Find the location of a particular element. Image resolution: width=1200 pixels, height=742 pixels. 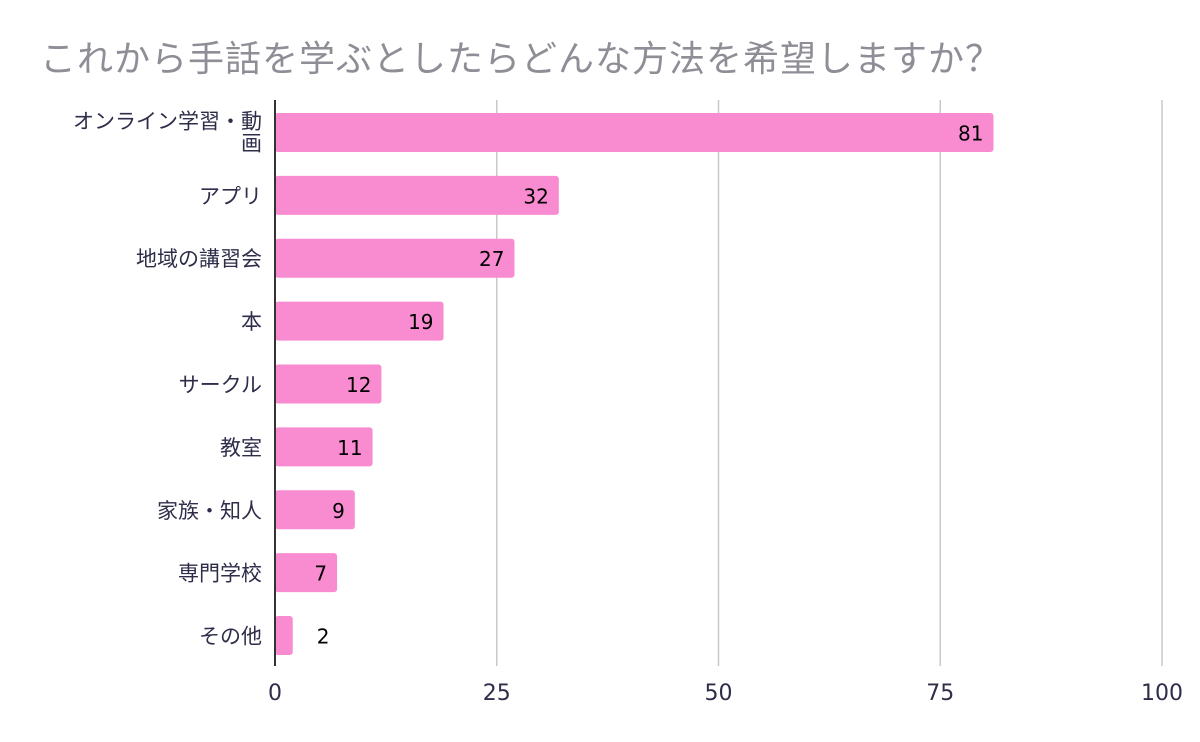

value-label: 19 is located at coordinates (420, 322).